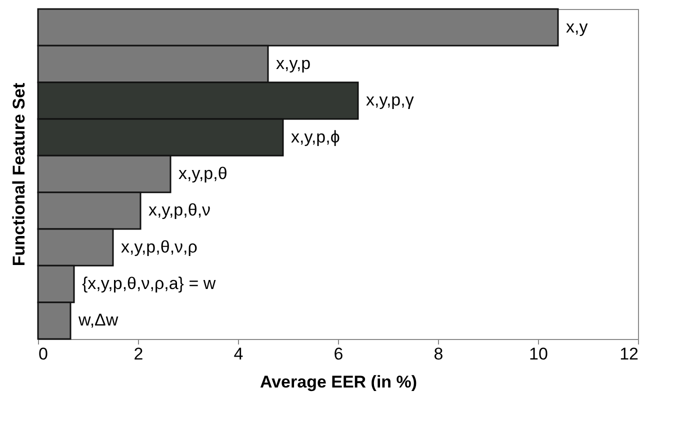 The width and height of the screenshot is (689, 436). I want to click on y-axis-title: Functional Feature Set, so click(19, 174).